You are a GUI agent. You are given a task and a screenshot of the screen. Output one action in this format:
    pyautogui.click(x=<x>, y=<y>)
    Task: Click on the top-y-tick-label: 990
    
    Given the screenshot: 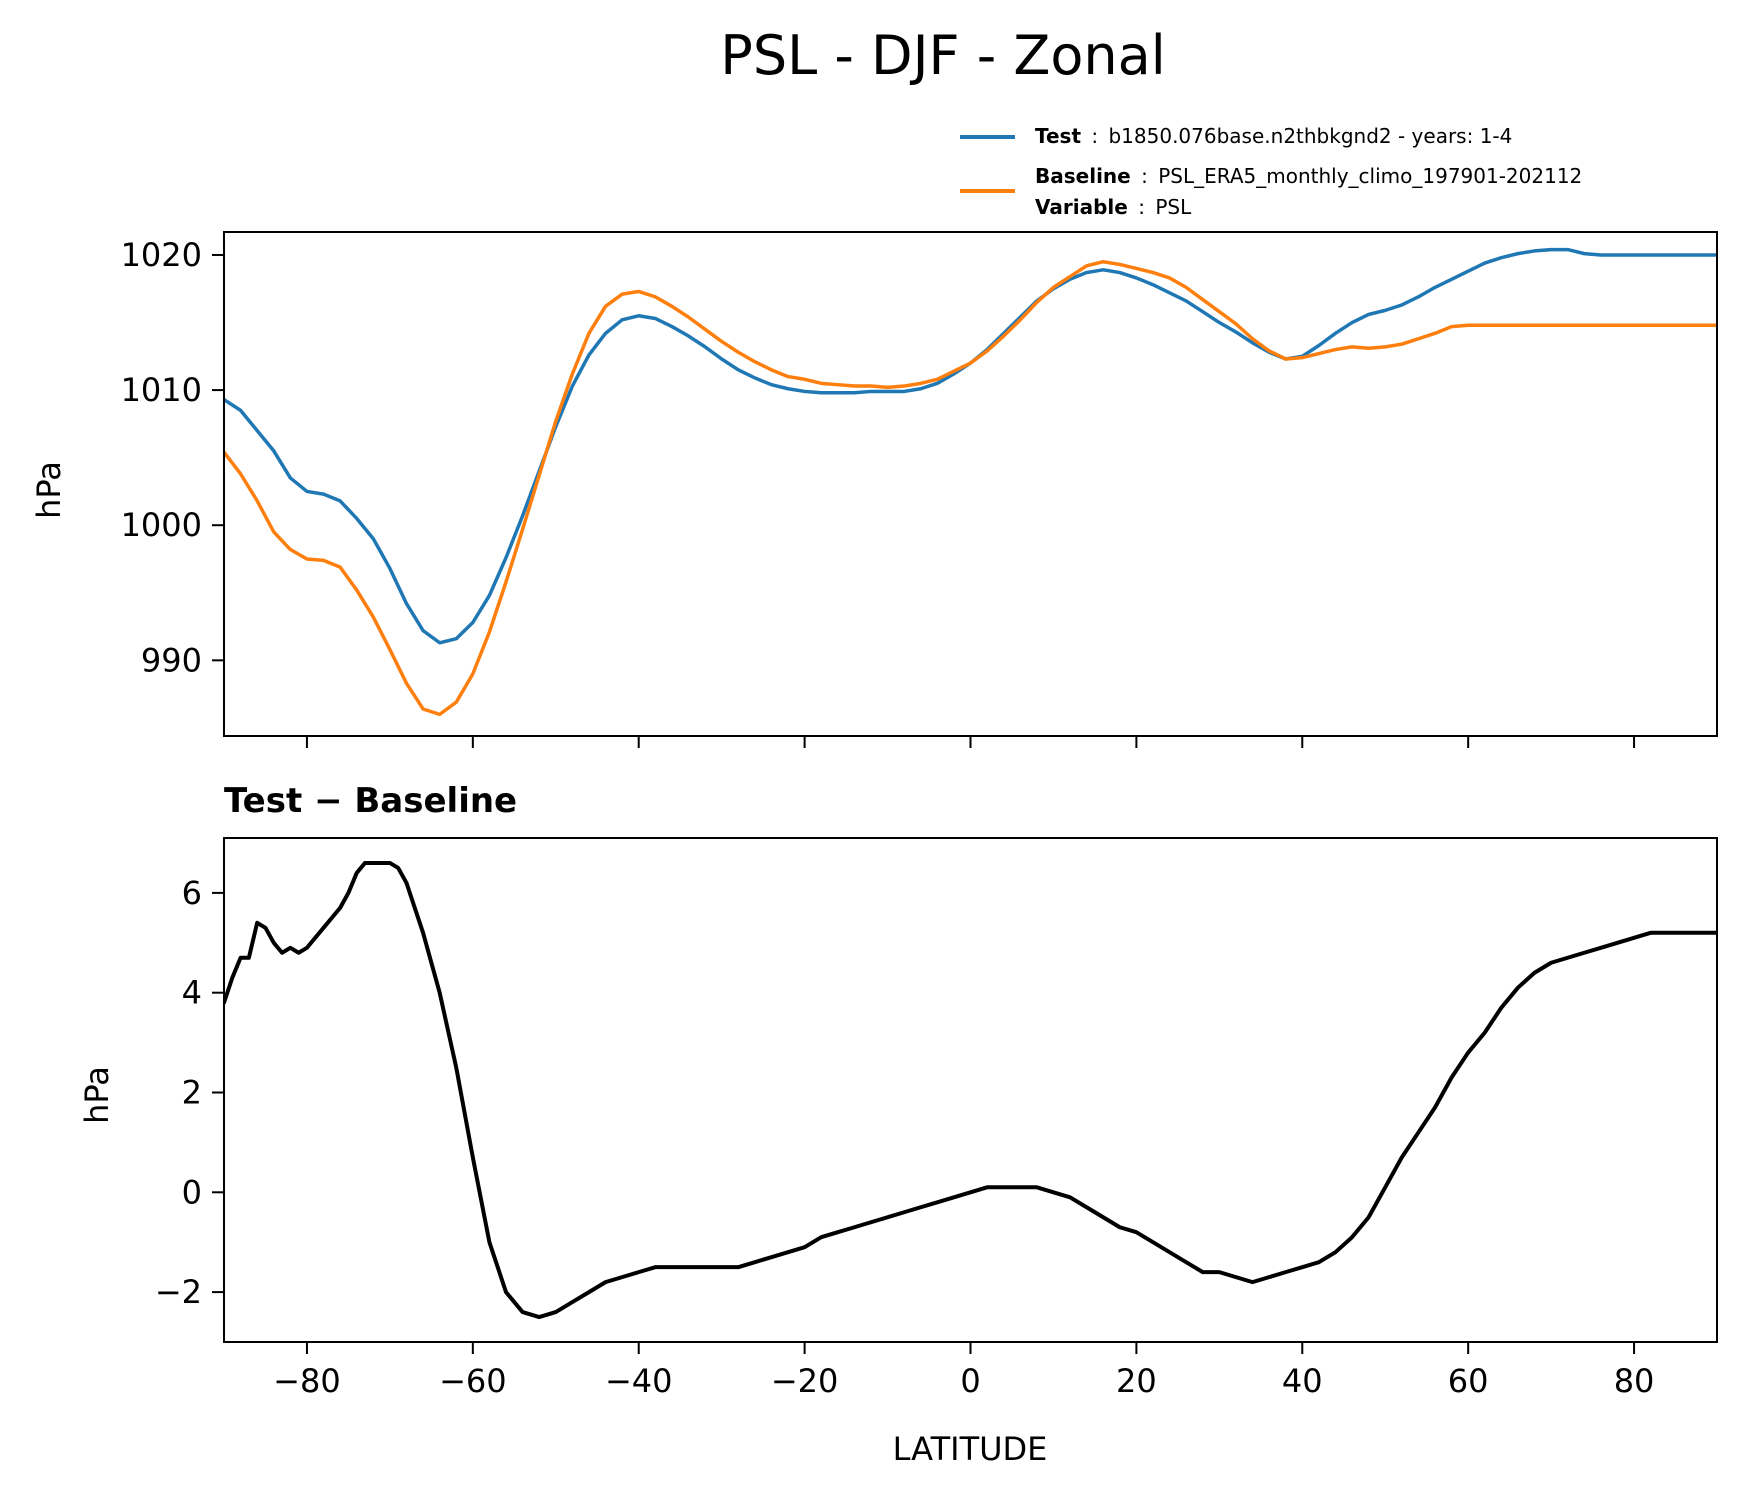 What is the action you would take?
    pyautogui.click(x=171, y=660)
    